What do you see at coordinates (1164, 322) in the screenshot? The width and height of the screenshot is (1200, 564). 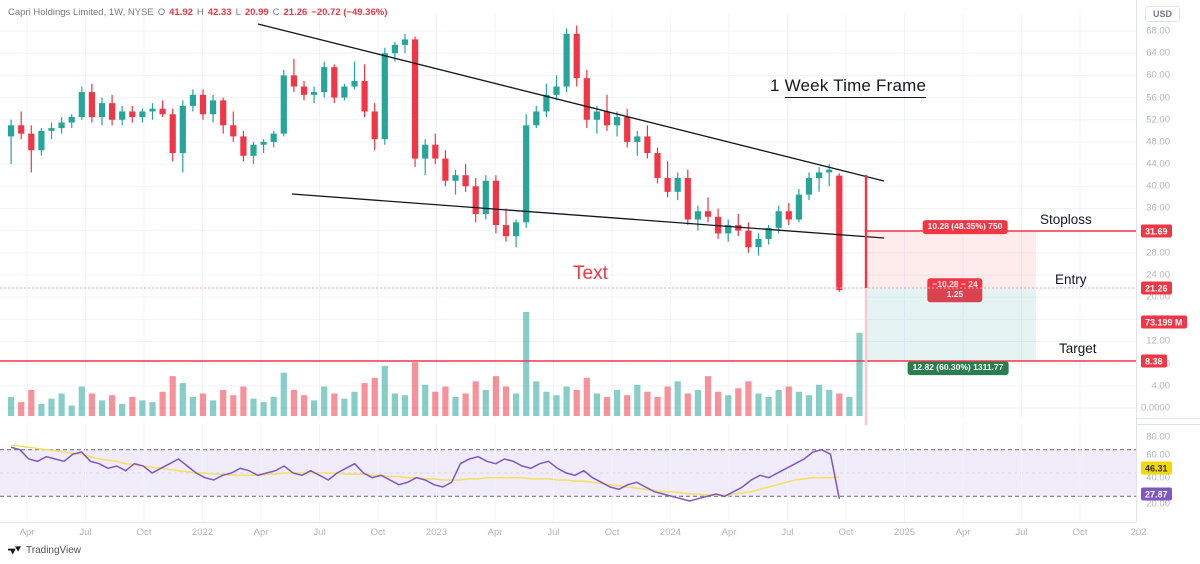 I see `volume-badge: 73.199 M` at bounding box center [1164, 322].